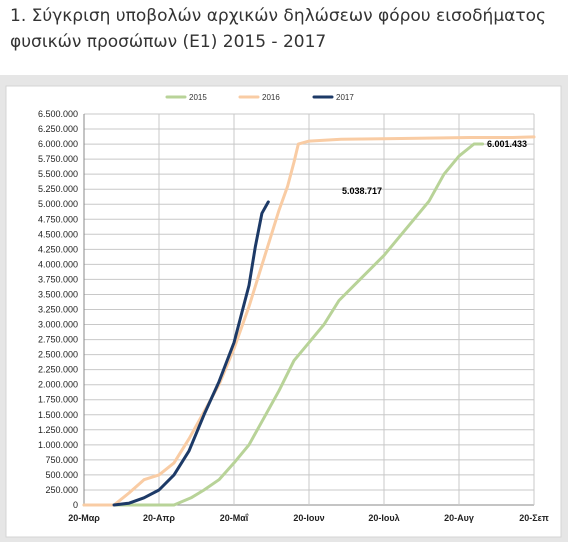  I want to click on y-tick-label: 1.000.000, so click(58, 445).